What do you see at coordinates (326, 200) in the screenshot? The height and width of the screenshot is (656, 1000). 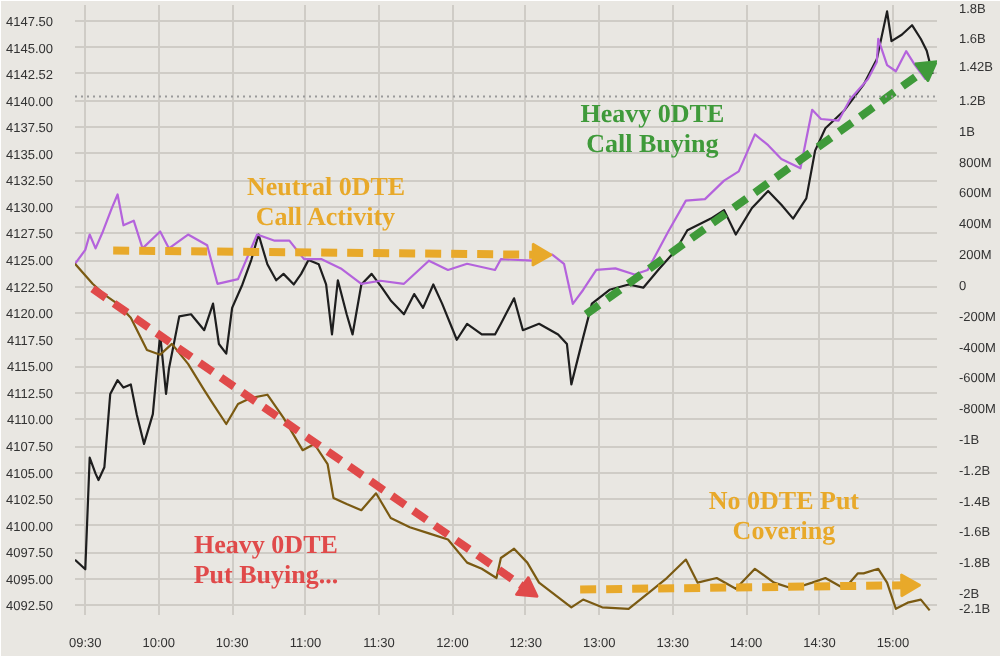 I see `annotation: Neutral 0DTE Call Activity` at bounding box center [326, 200].